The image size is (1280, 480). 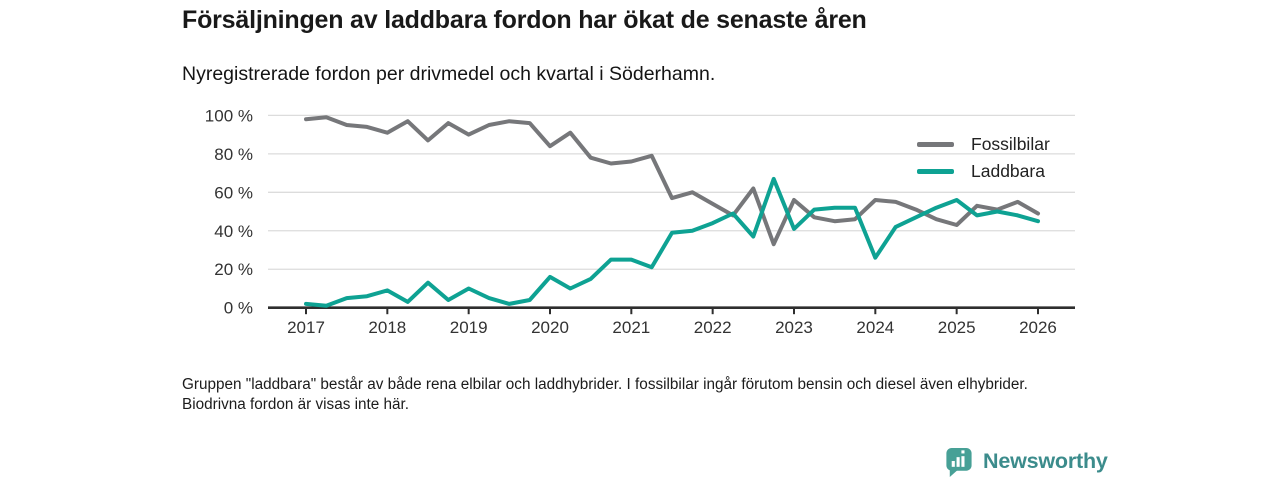 I want to click on x-axis-label: 2020, so click(x=550, y=327).